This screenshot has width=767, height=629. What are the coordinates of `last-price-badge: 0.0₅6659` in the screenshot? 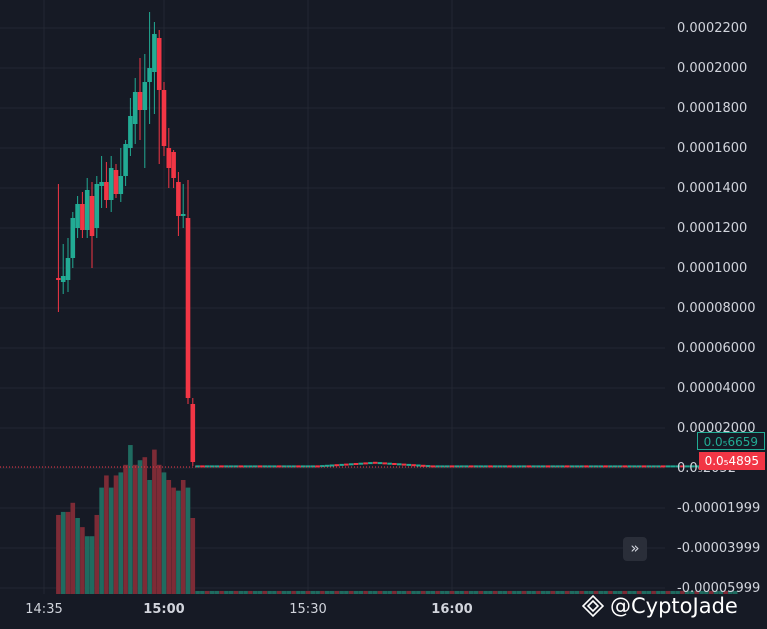 It's located at (730, 441).